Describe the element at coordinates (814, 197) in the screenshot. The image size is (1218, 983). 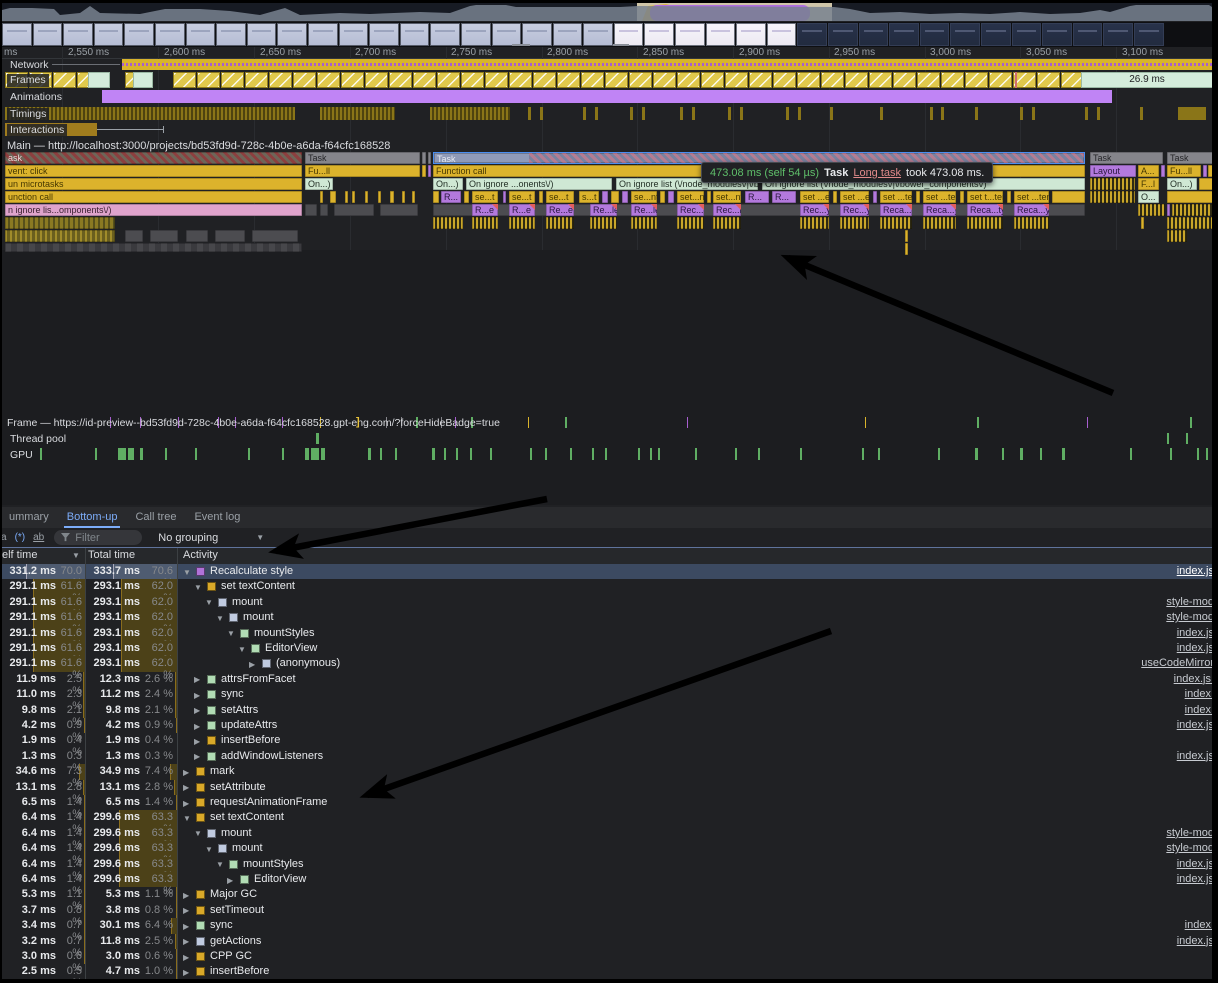
I see `flame-segment: set ...ent` at that location.